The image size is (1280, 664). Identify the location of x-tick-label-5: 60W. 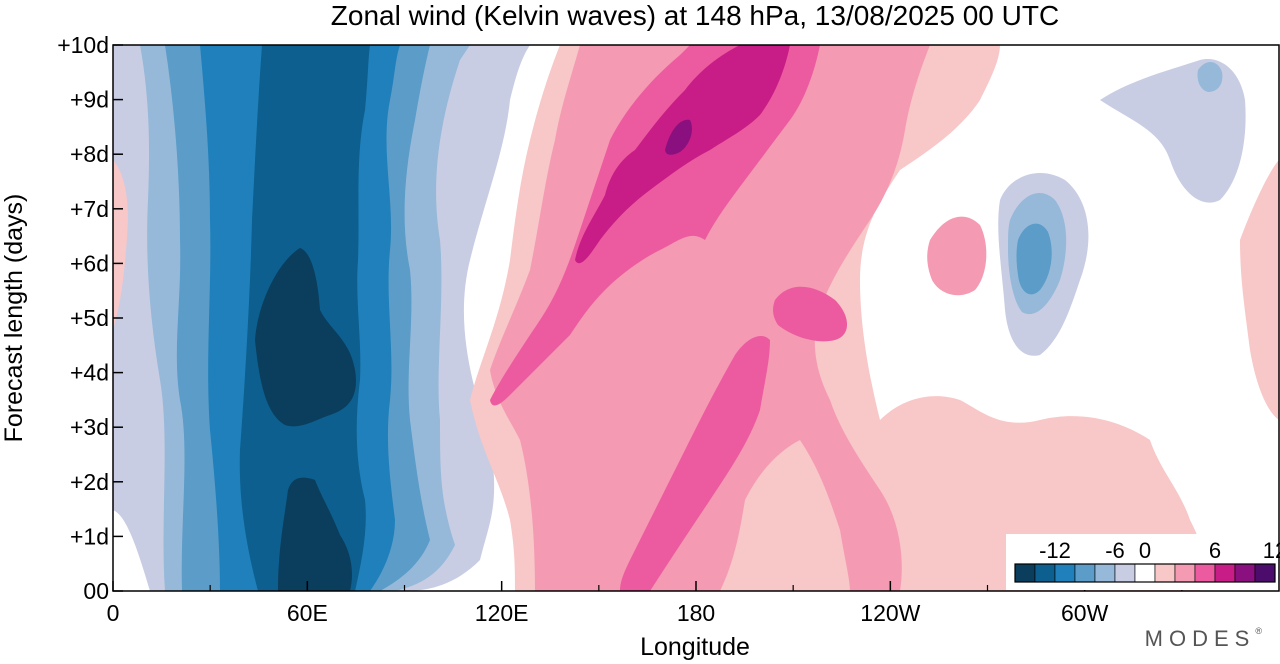
(1085, 613).